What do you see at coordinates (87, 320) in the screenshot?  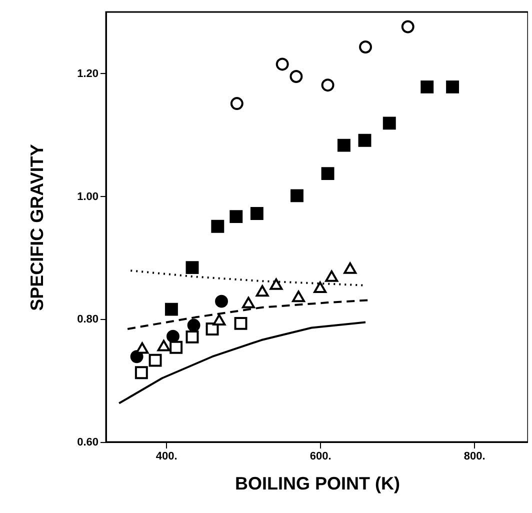 I see `y-tick-label: 0.80` at bounding box center [87, 320].